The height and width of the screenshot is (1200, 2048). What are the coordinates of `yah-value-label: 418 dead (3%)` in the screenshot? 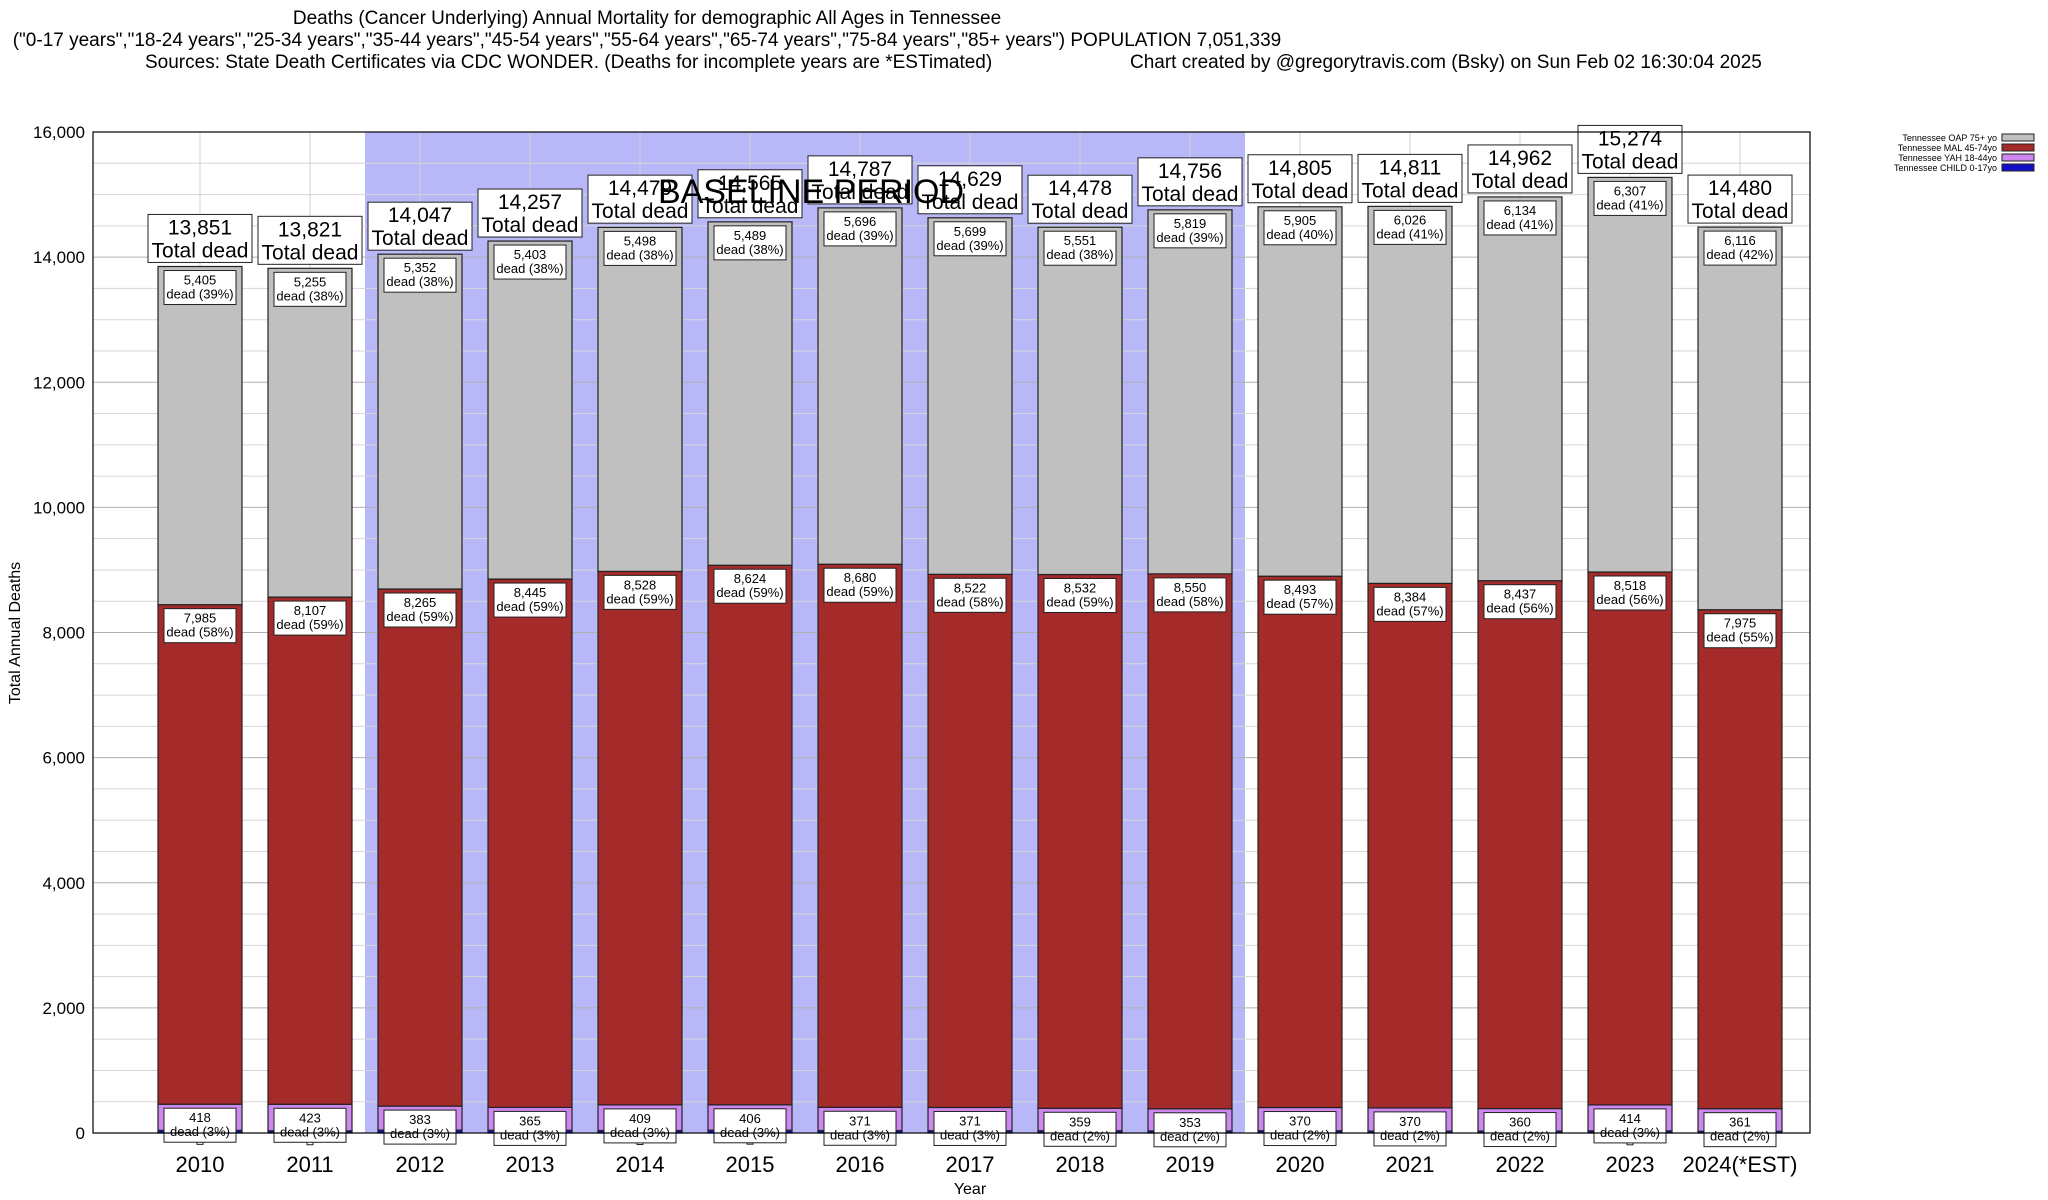 It's located at (200, 1124).